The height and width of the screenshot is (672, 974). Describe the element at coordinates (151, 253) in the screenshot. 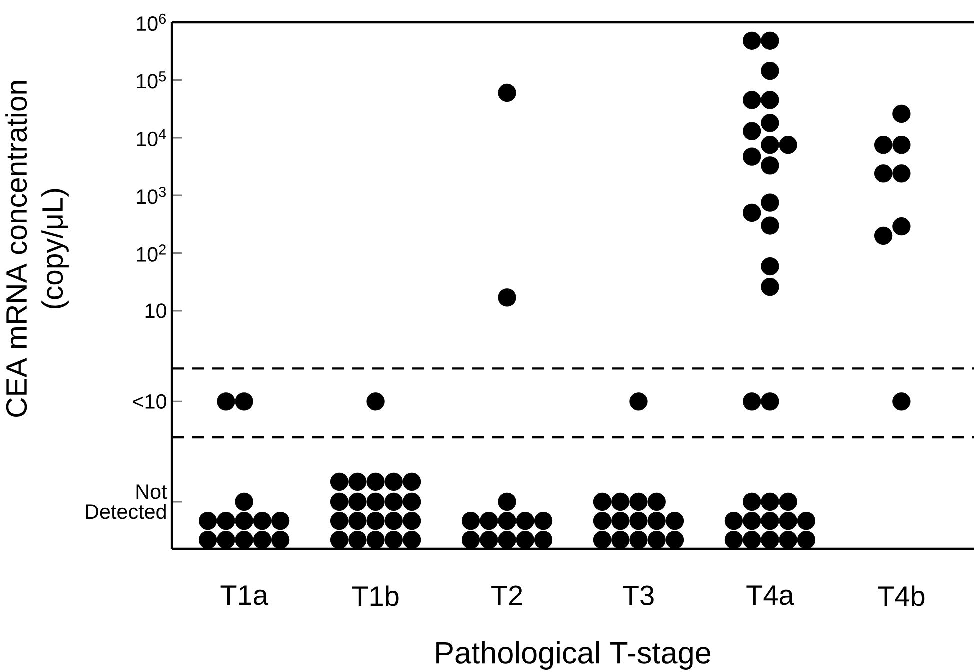

I see `y-tick-label: 10$^{2}$` at that location.